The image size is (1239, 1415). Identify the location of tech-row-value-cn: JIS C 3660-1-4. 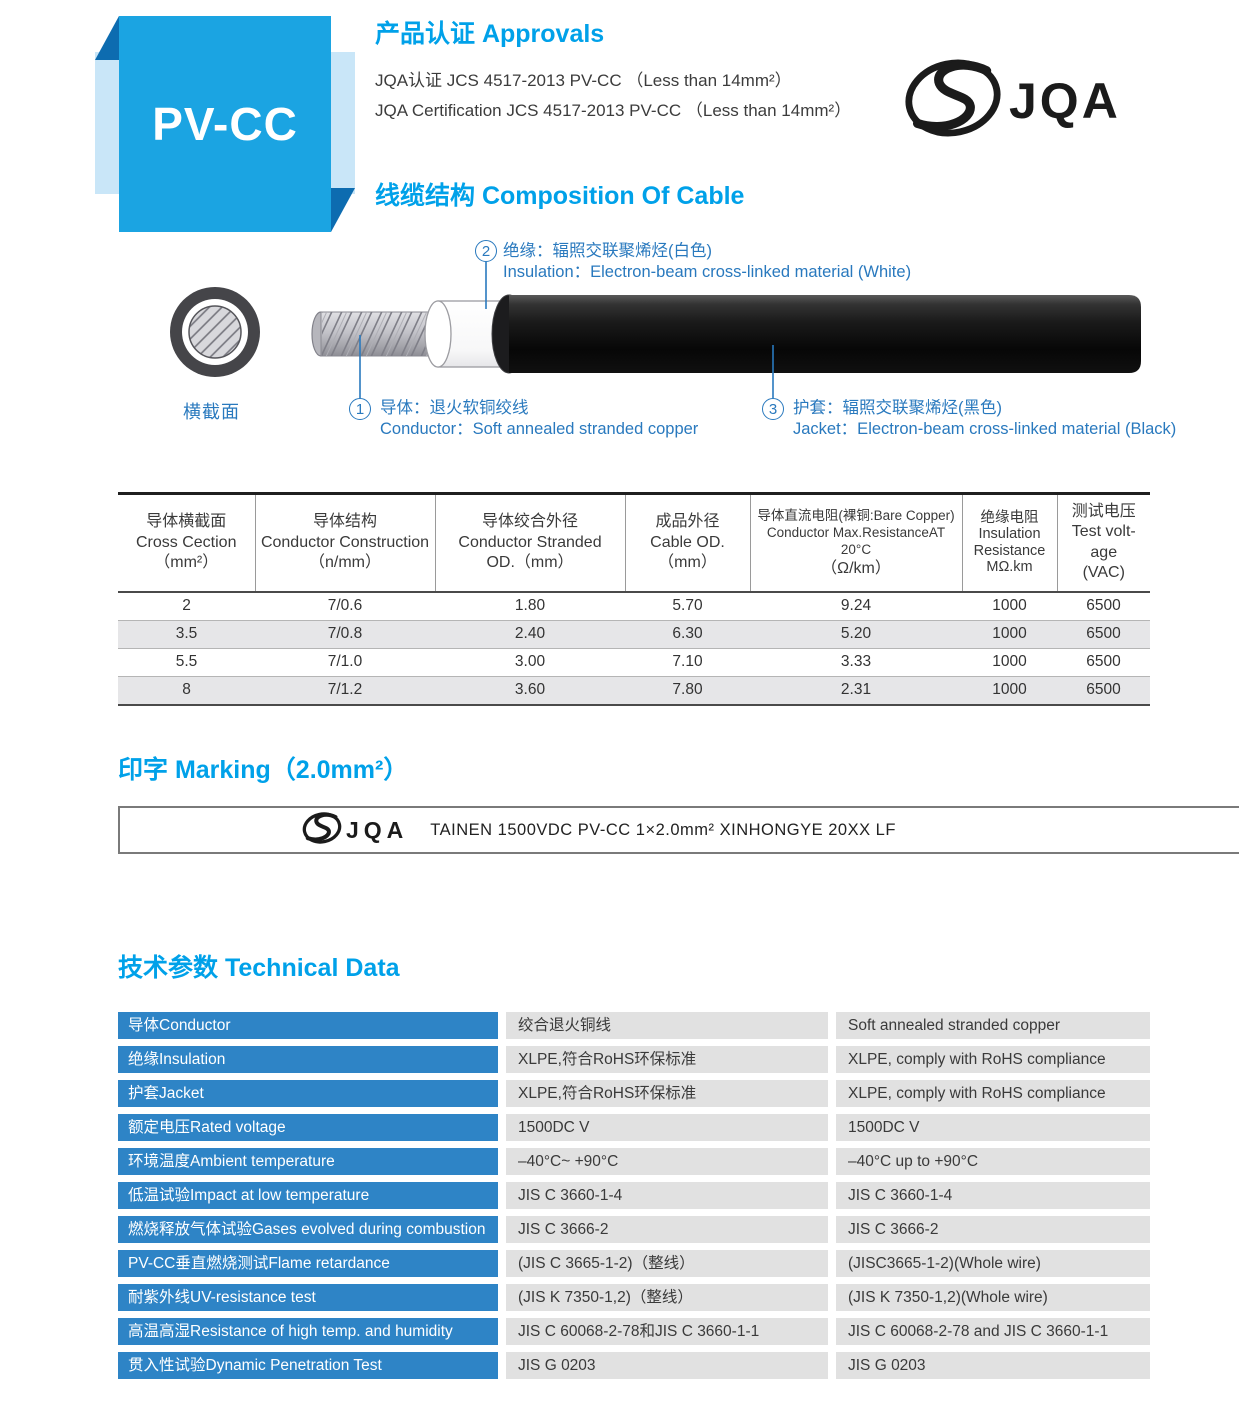
(667, 1195).